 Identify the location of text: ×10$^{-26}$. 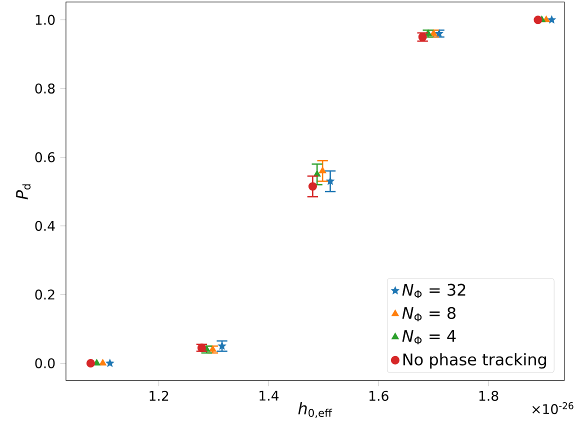
(553, 408).